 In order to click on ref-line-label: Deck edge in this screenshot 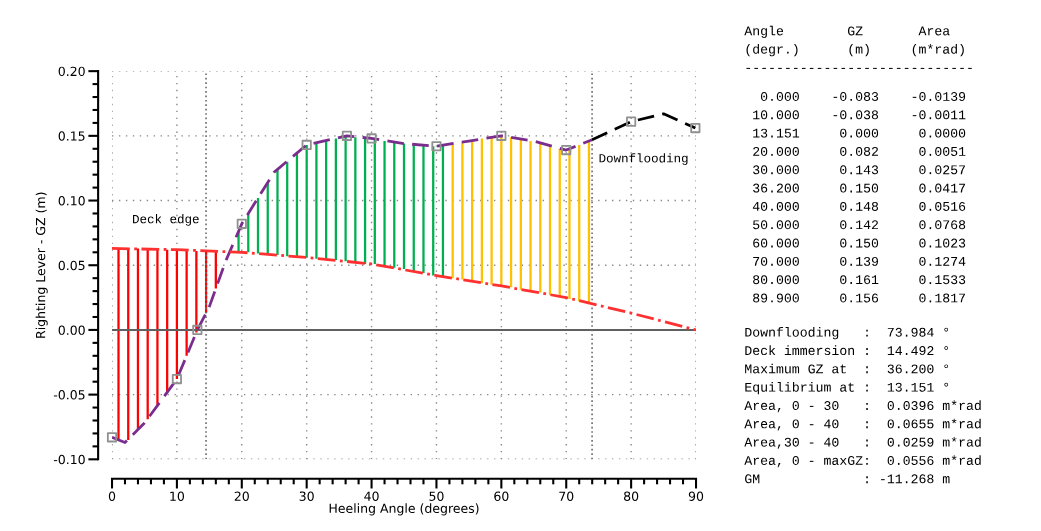, I will do `click(166, 220)`.